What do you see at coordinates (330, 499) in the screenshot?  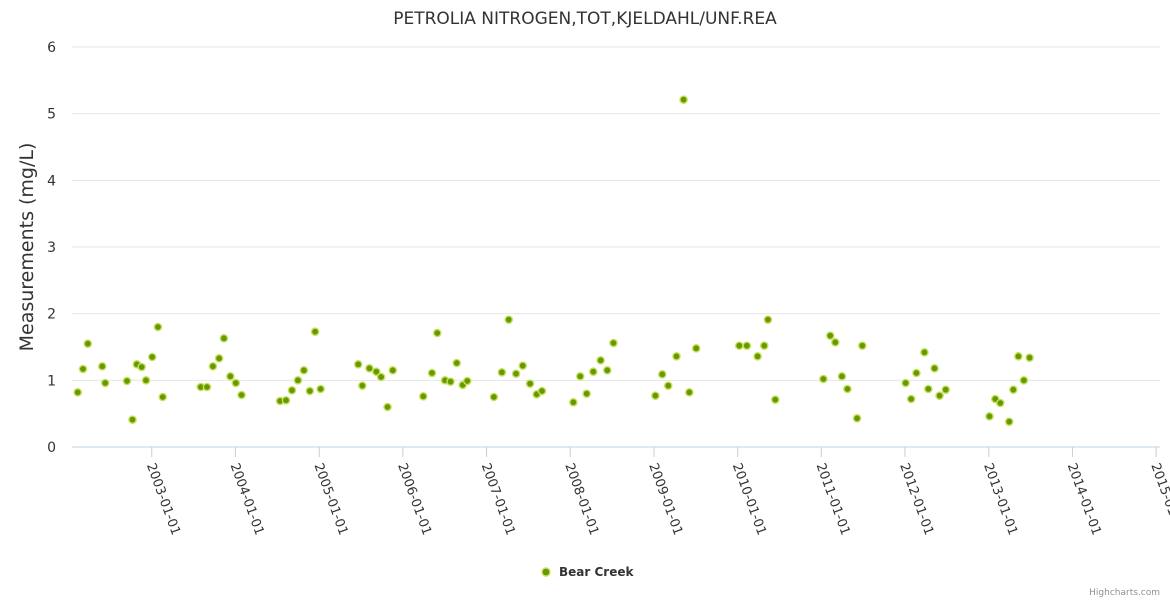 I see `x-tick-label: 2005-01-01` at bounding box center [330, 499].